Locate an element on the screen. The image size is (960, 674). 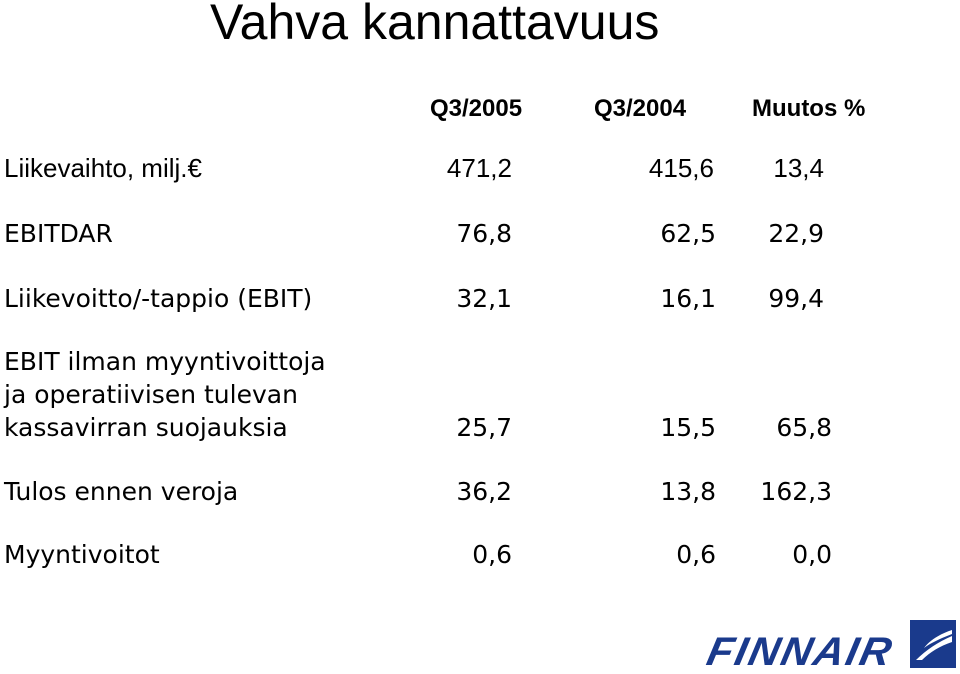
value-q3-2005: 76,8 is located at coordinates (484, 233).